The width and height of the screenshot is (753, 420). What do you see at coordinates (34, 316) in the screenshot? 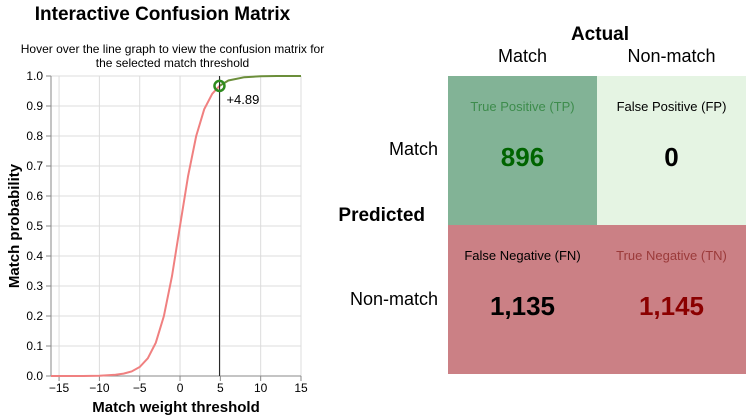
I see `y-tick-label: 0.2` at bounding box center [34, 316].